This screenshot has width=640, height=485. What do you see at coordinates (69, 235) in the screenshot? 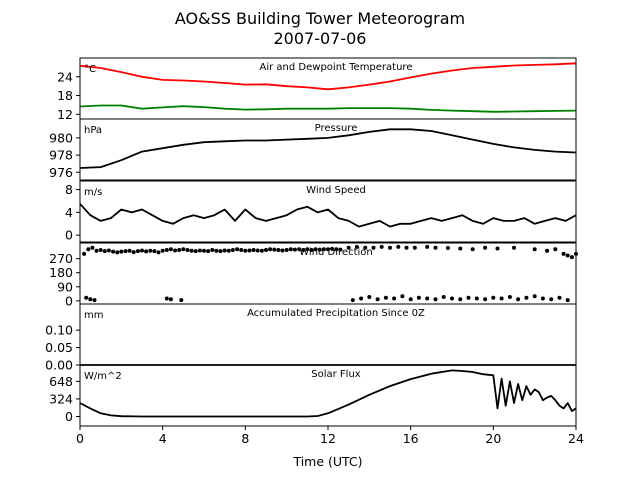
I see `panel-2-ytick-label: 0` at bounding box center [69, 235].